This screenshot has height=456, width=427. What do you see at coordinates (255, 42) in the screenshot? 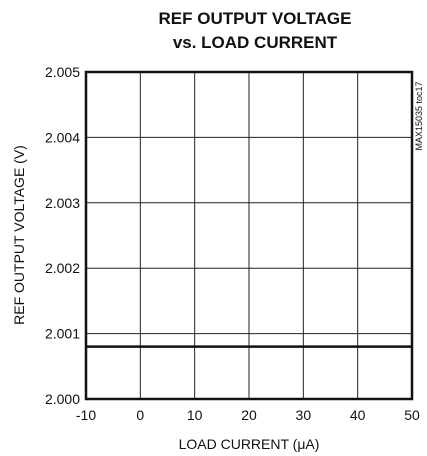
I see `chart-title-line-2: vs. LOAD CURRENT` at bounding box center [255, 42].